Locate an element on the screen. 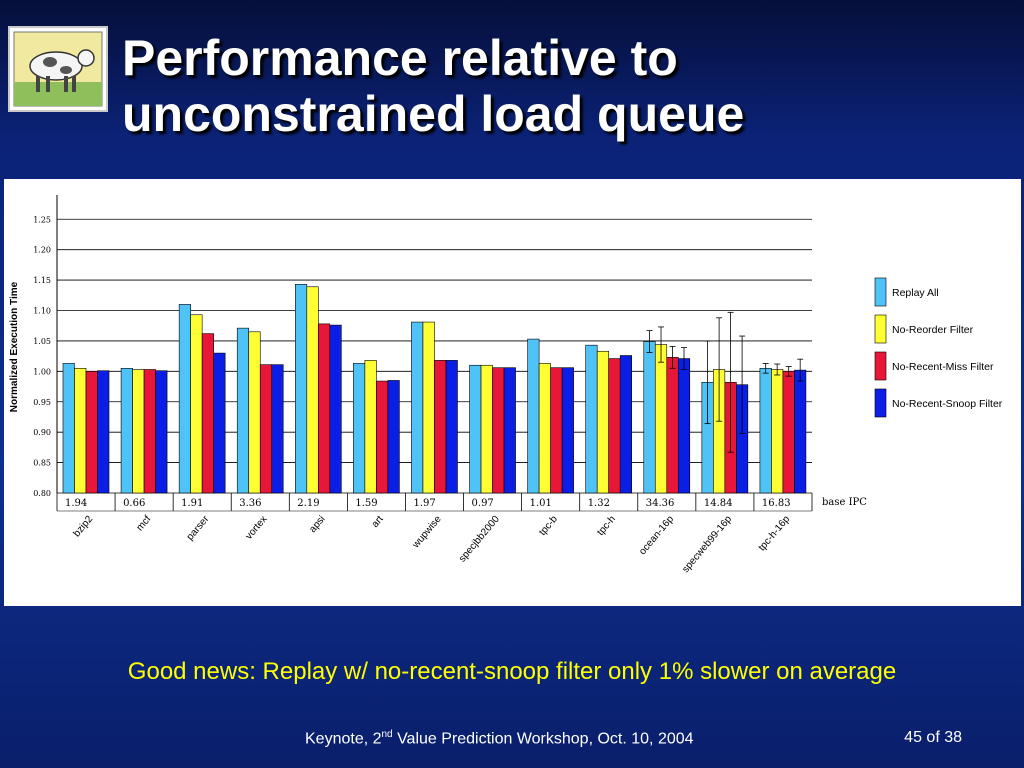 The image size is (1024, 768). y-tick-label: 1.25 is located at coordinates (42, 219).